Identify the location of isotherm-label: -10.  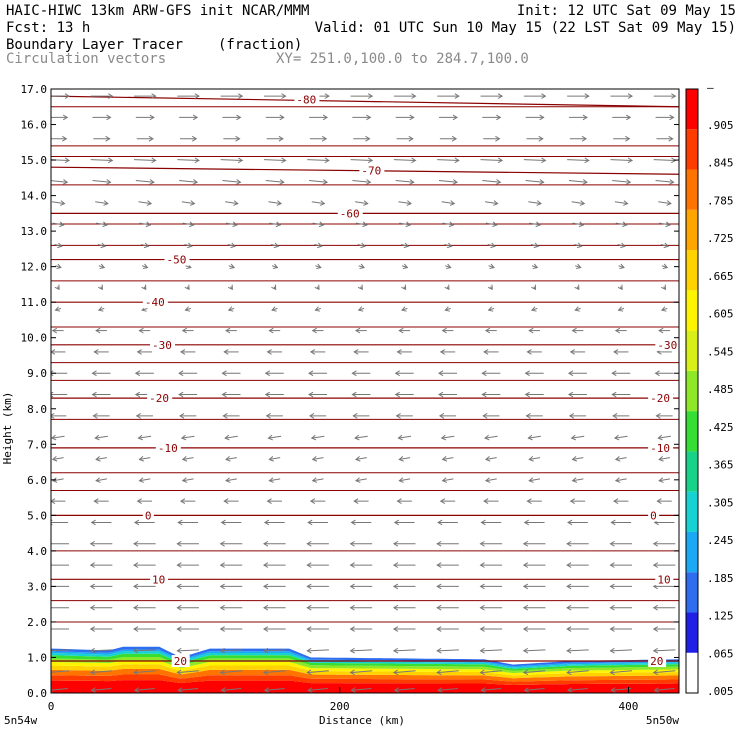
(660, 448).